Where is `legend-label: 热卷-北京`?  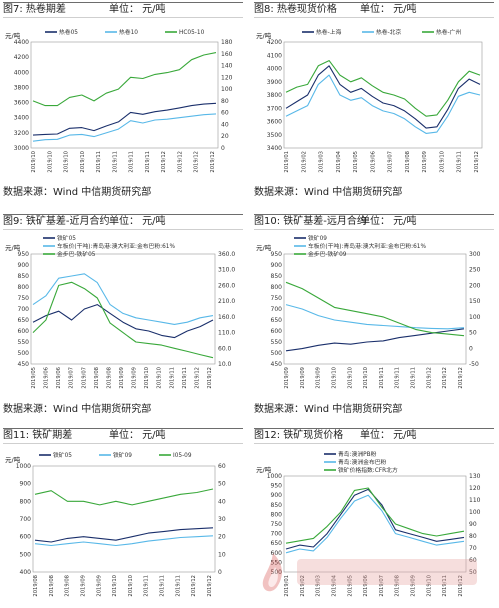
legend-label: 热卷-北京 is located at coordinates (388, 32).